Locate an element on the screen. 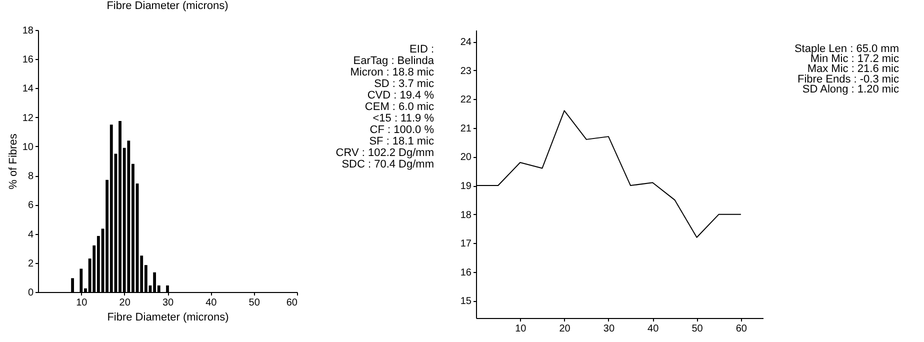  y-tick-label: 8 is located at coordinates (31, 176).